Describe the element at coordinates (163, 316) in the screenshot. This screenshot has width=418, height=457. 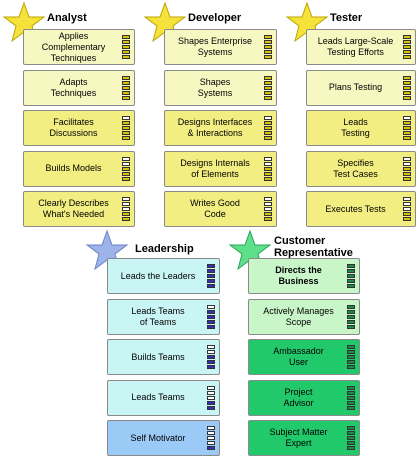
I see `leadership-skill-card: Leads Teams of Teams` at that location.